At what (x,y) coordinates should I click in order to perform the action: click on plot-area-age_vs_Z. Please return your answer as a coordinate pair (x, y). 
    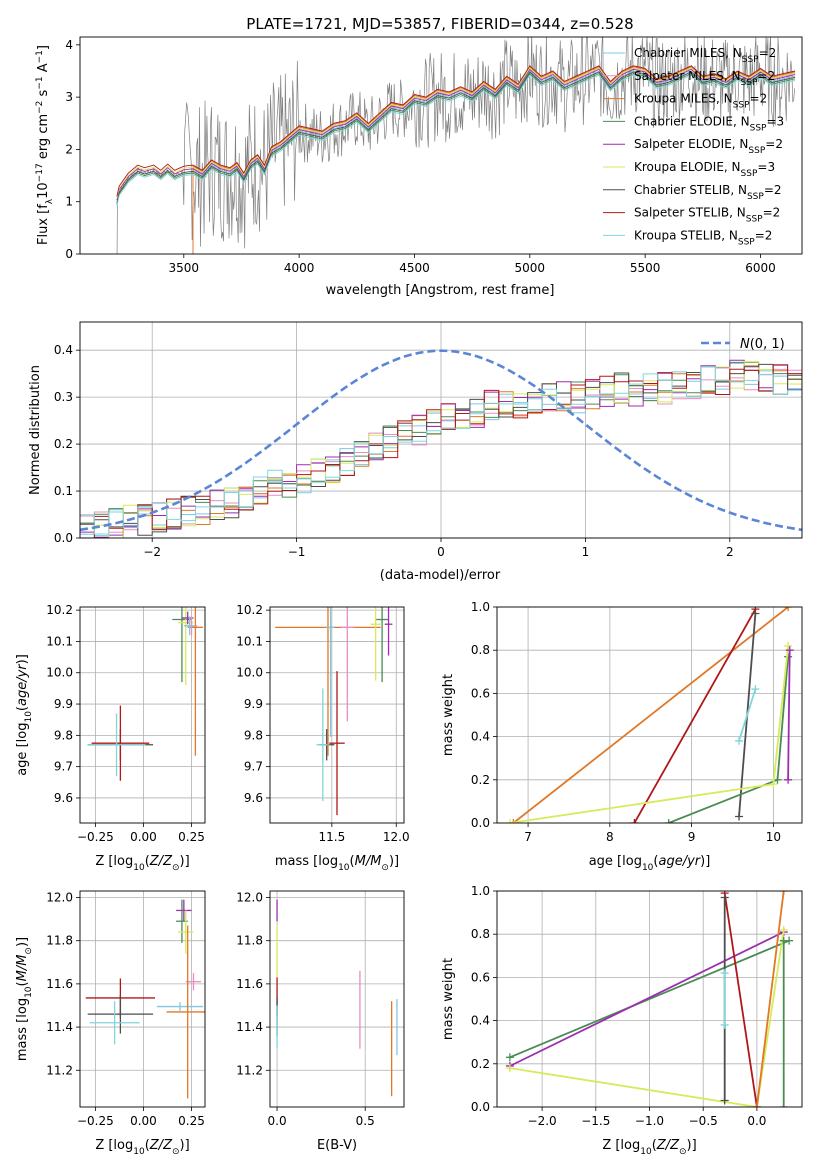
    Looking at the image, I should click on (145, 694).